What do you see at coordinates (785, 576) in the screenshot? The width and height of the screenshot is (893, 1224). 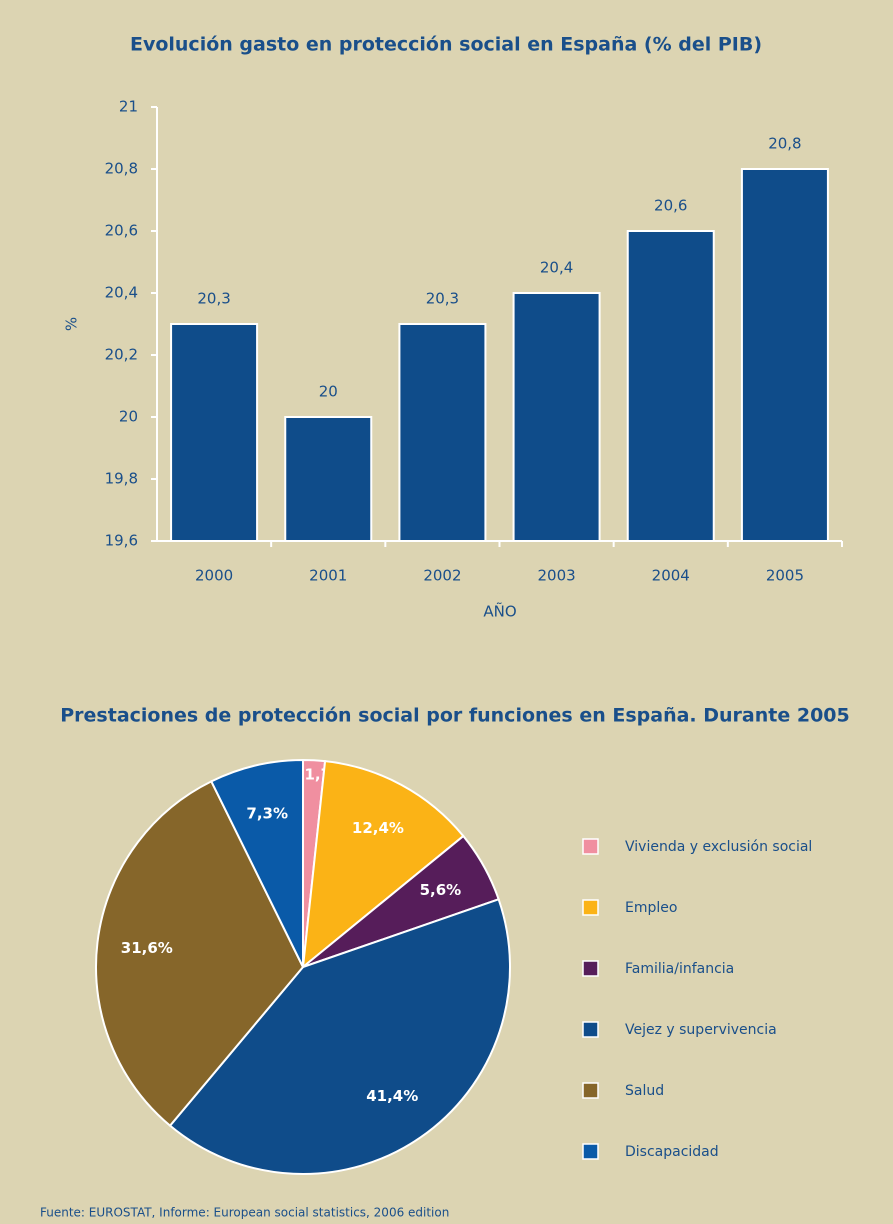 I see `x-tick-label: 2005` at bounding box center [785, 576].